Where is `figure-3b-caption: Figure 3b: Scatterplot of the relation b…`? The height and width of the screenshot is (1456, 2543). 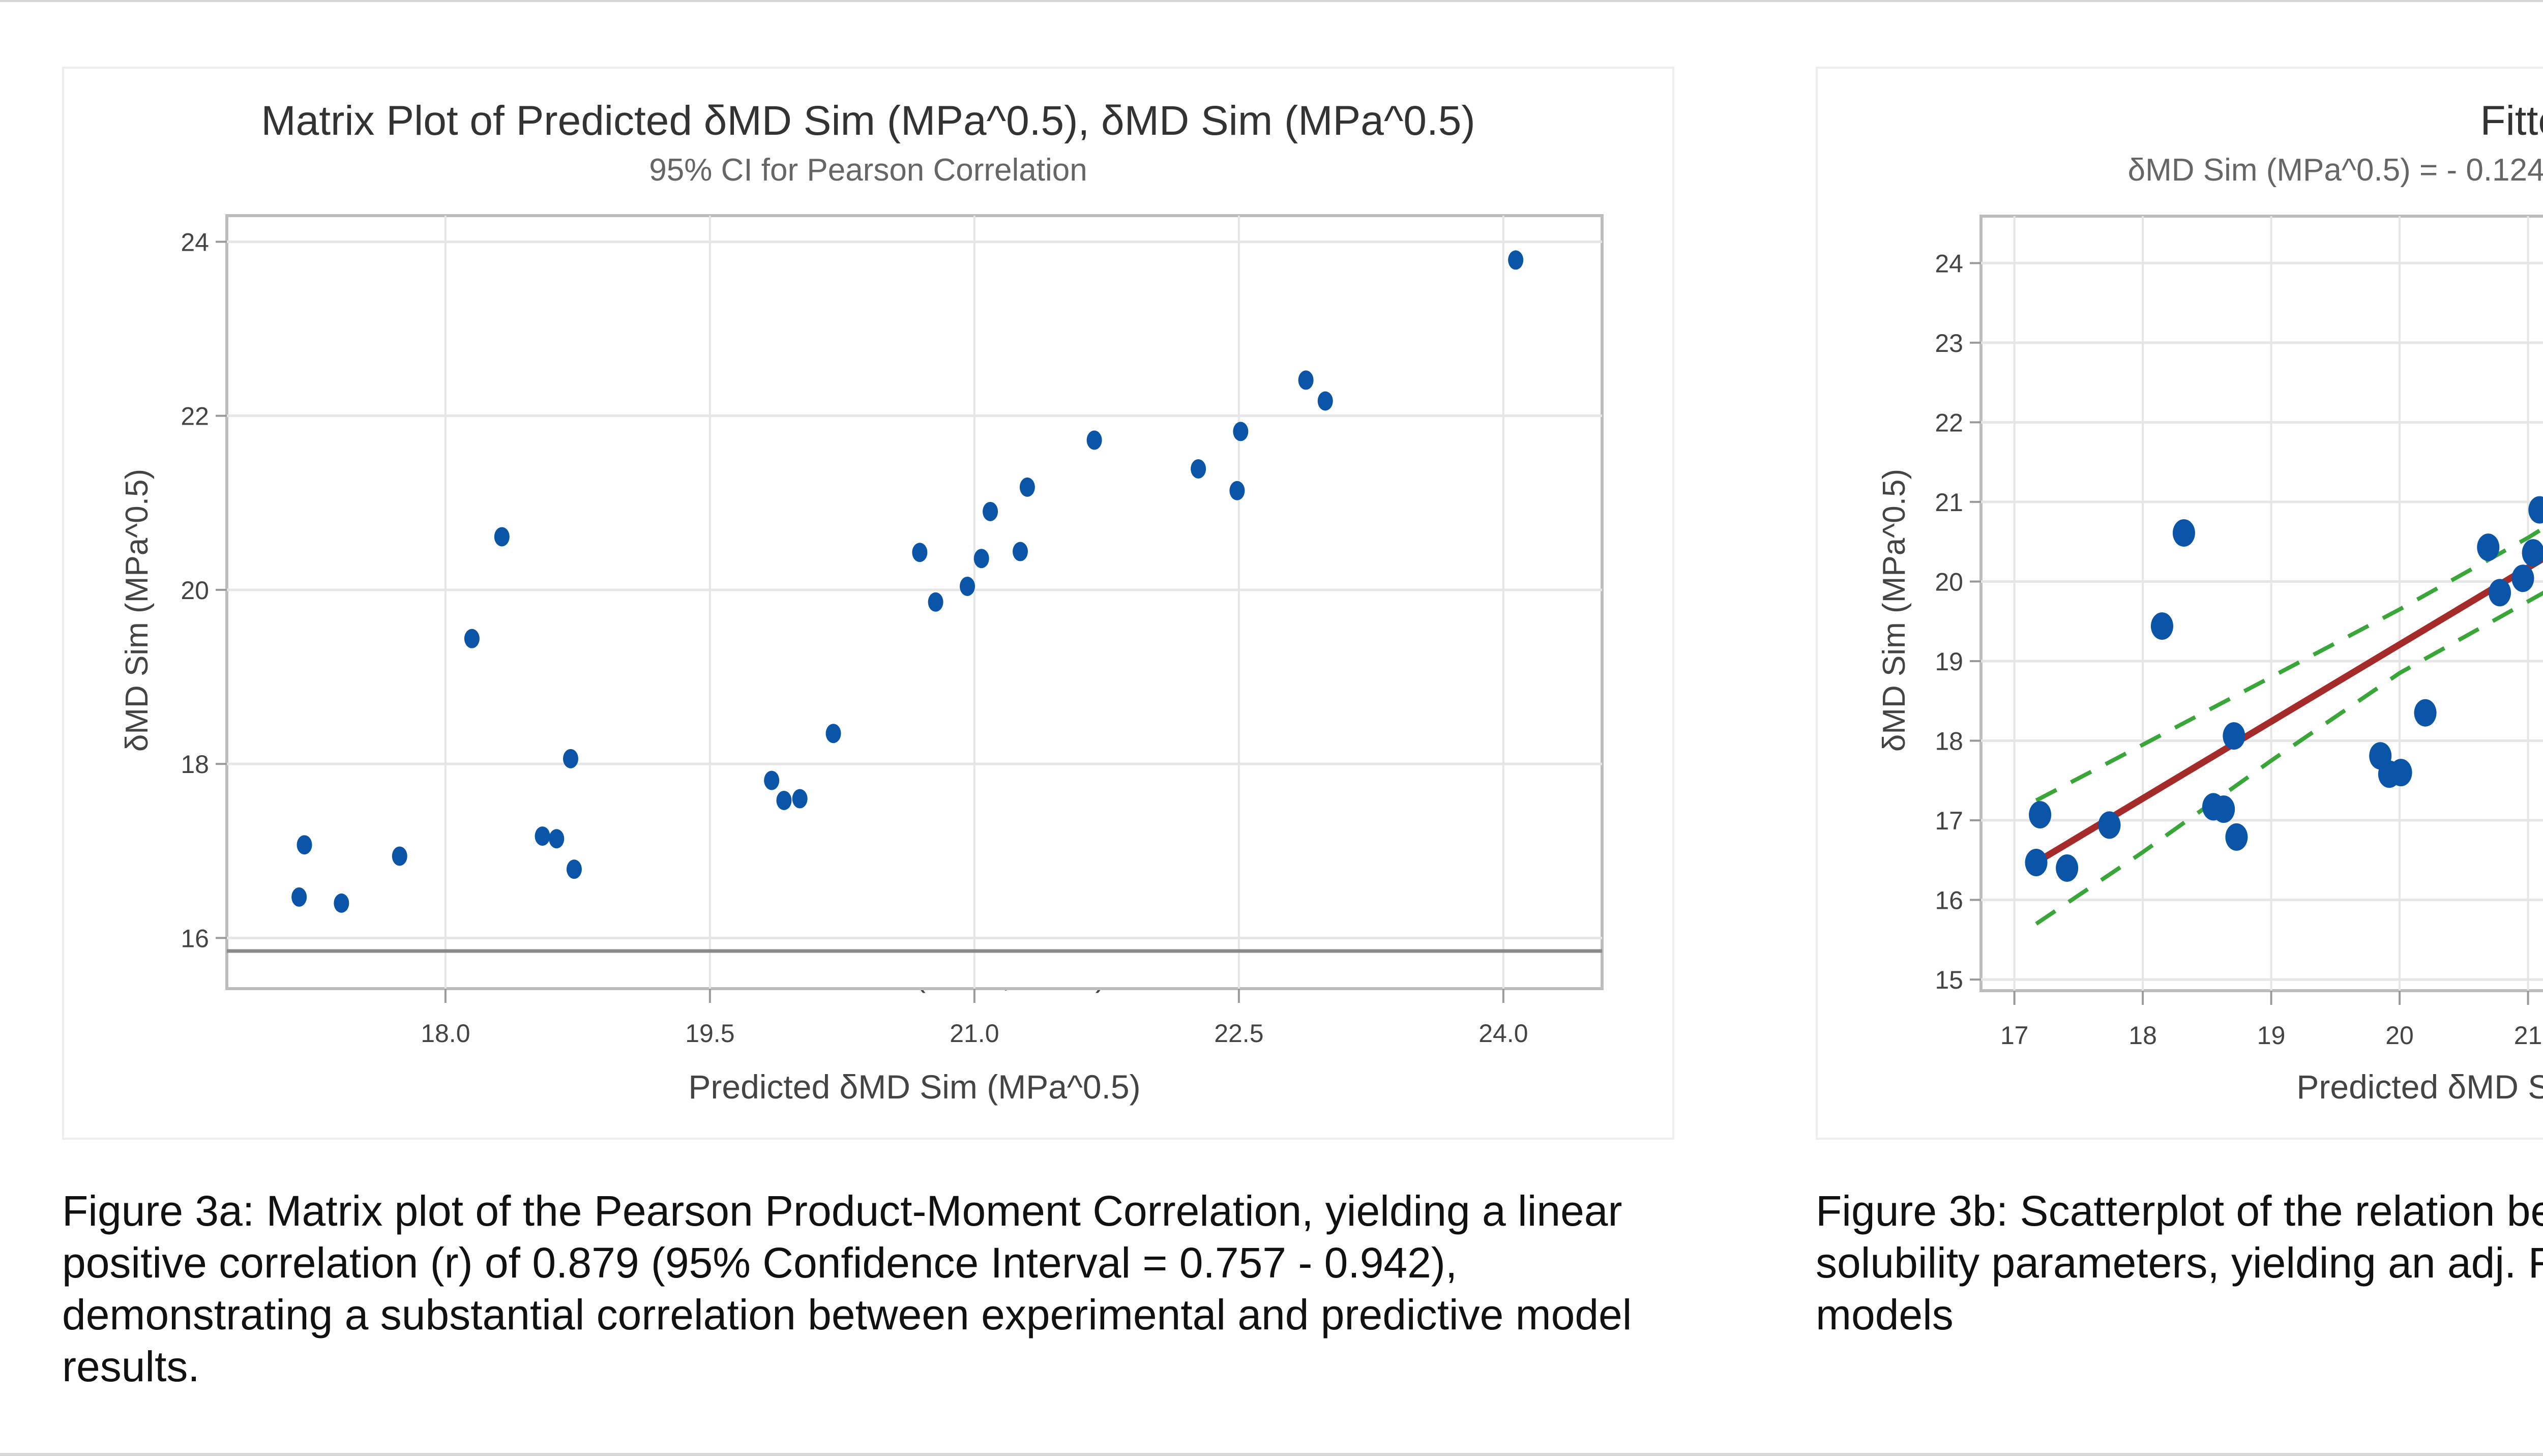 figure-3b-caption: Figure 3b: Scatterplot of the relation b… is located at coordinates (2179, 1263).